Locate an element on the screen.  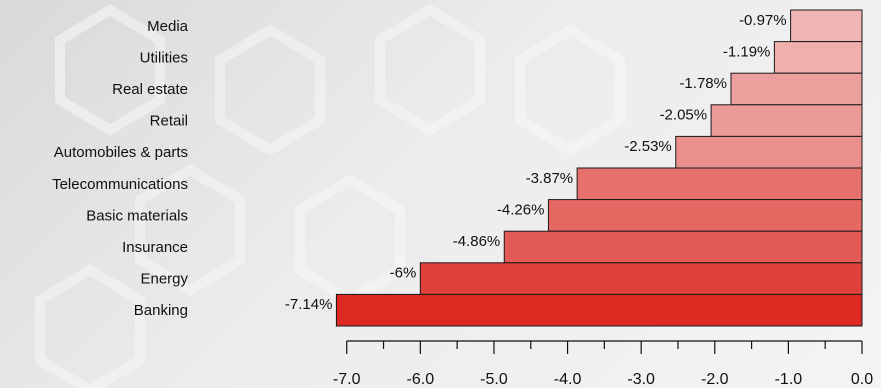
x-tick-label: -5.0 is located at coordinates (494, 379).